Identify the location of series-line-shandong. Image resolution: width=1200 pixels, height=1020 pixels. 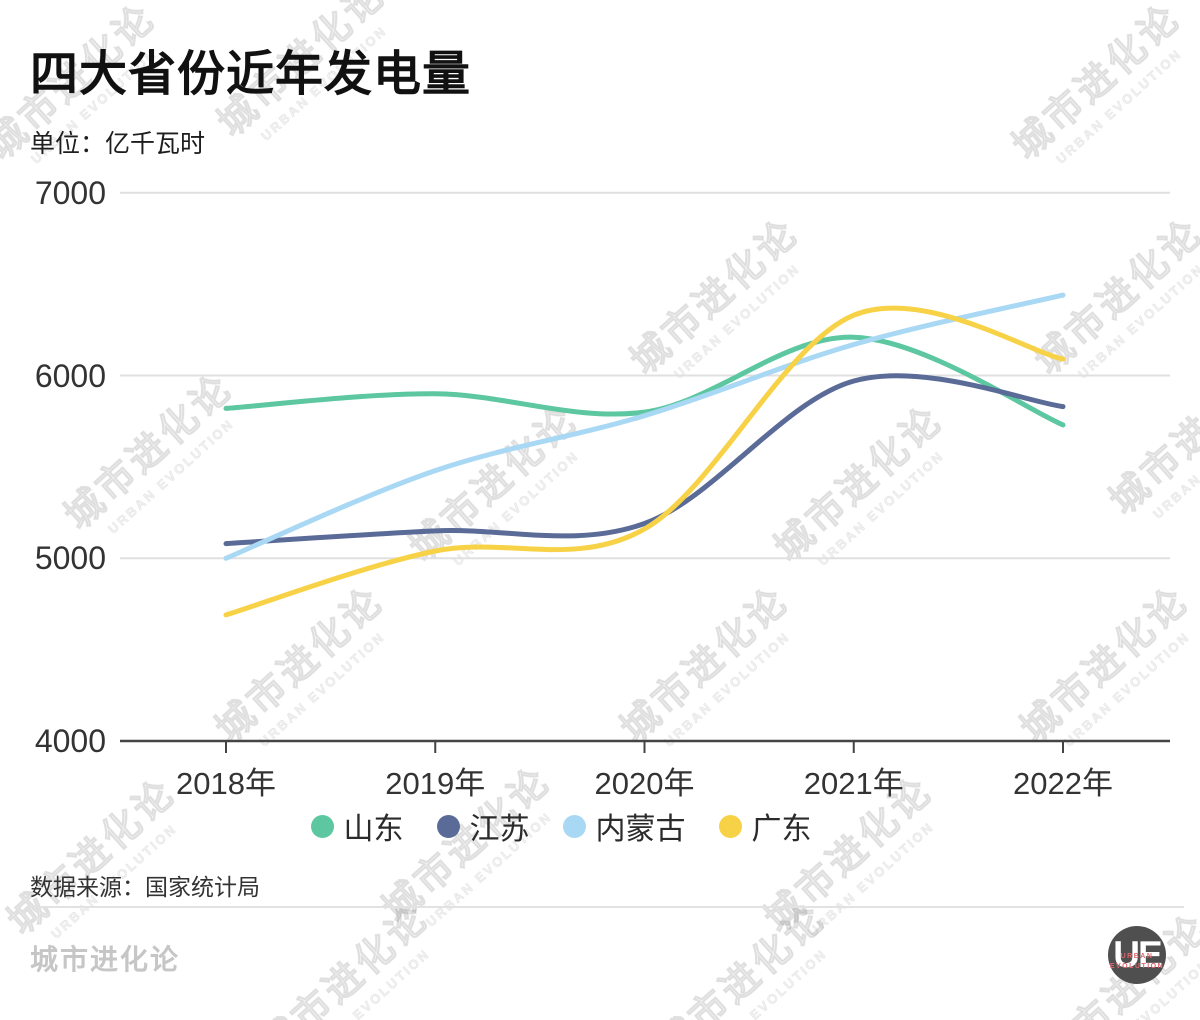
(644, 381).